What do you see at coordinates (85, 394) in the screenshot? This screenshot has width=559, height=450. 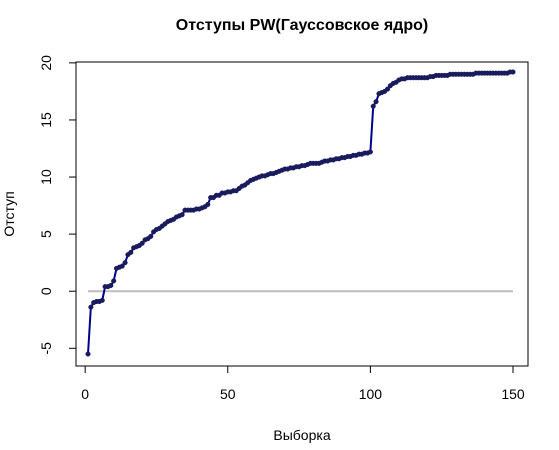 I see `x-tick-label: 0` at bounding box center [85, 394].